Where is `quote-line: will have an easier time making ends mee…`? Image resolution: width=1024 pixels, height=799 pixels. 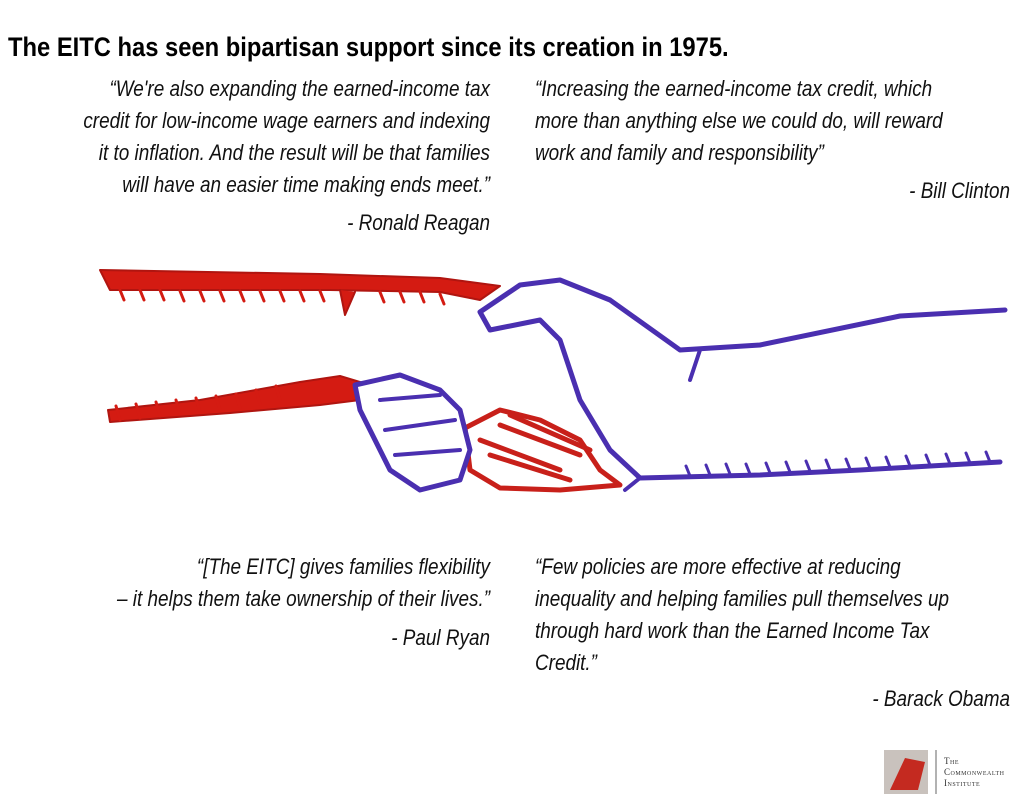
quote-line: will have an easier time making ends mee… is located at coordinates (306, 185).